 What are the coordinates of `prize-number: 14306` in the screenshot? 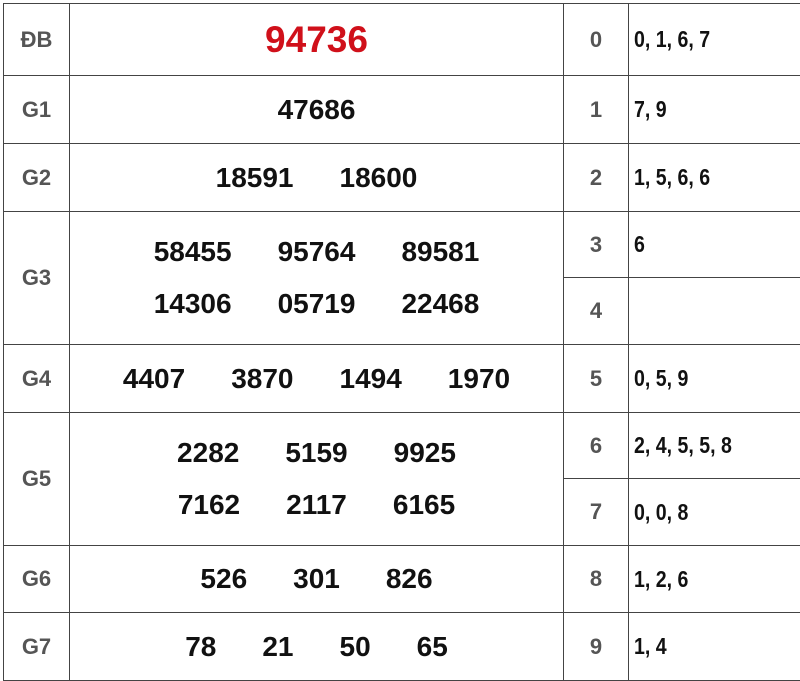 It's located at (193, 304).